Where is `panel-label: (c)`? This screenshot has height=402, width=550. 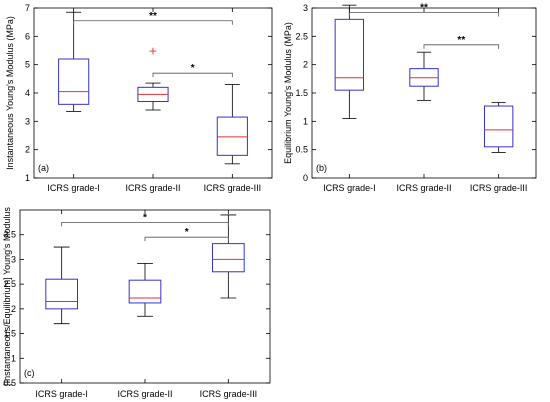 panel-label: (c) is located at coordinates (29, 373).